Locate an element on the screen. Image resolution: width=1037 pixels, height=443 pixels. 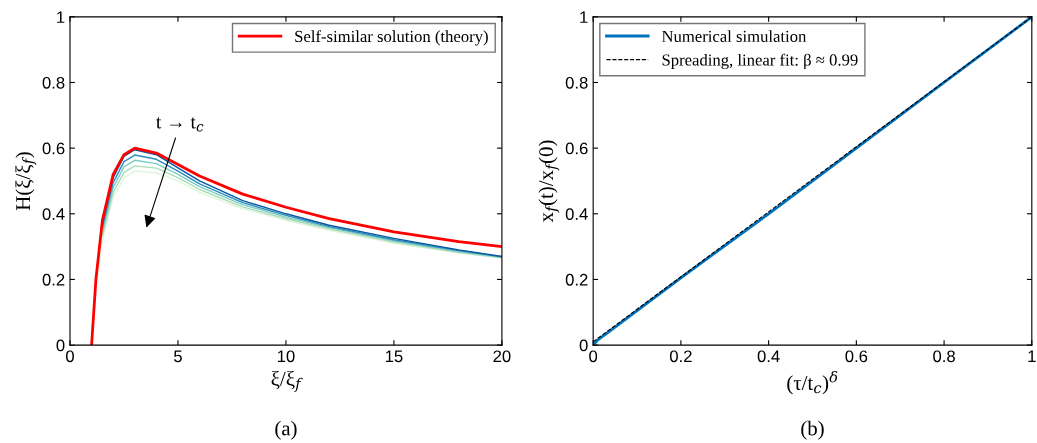
annotation: t → t$_{c}$ is located at coordinates (180, 124).